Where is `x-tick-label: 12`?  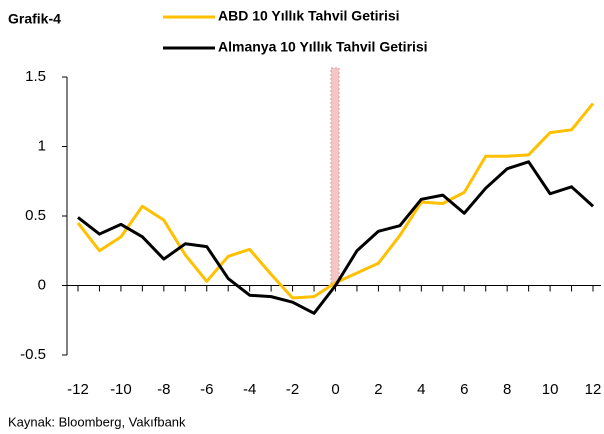 x-tick-label: 12 is located at coordinates (593, 389).